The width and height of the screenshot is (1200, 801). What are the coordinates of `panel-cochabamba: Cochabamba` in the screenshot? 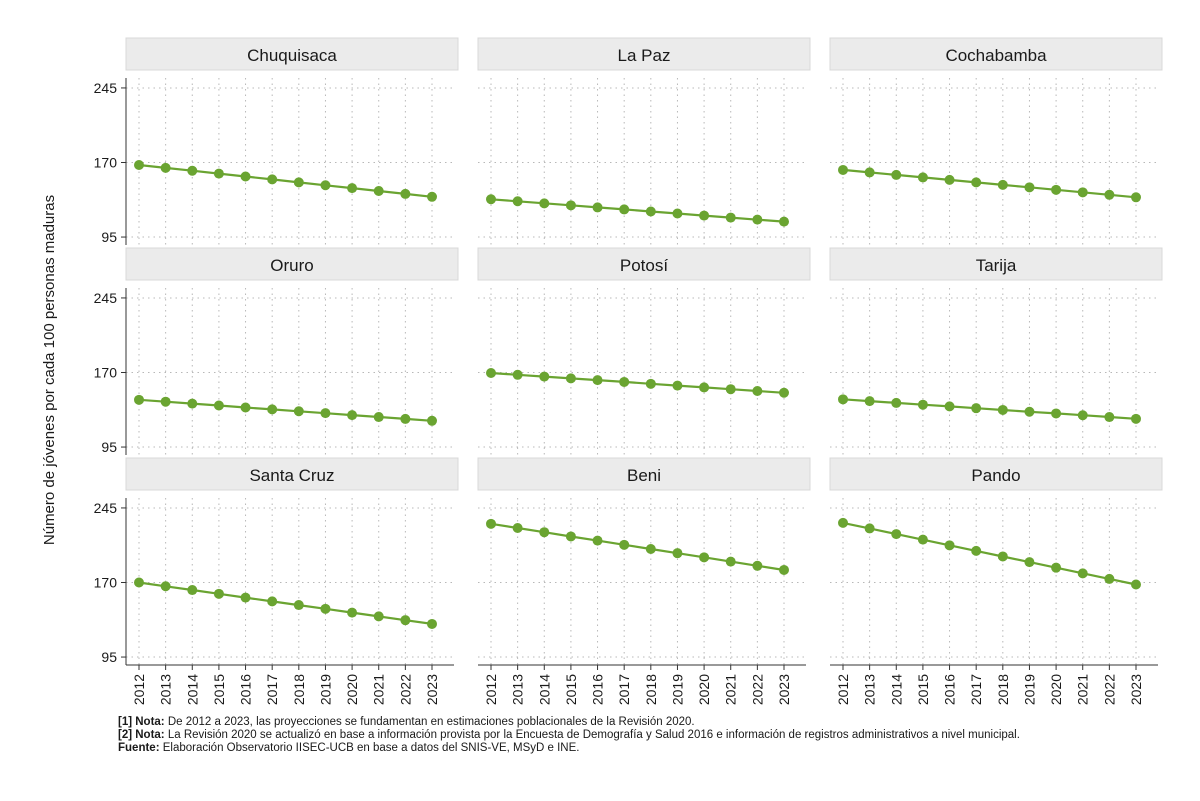 It's located at (996, 141).